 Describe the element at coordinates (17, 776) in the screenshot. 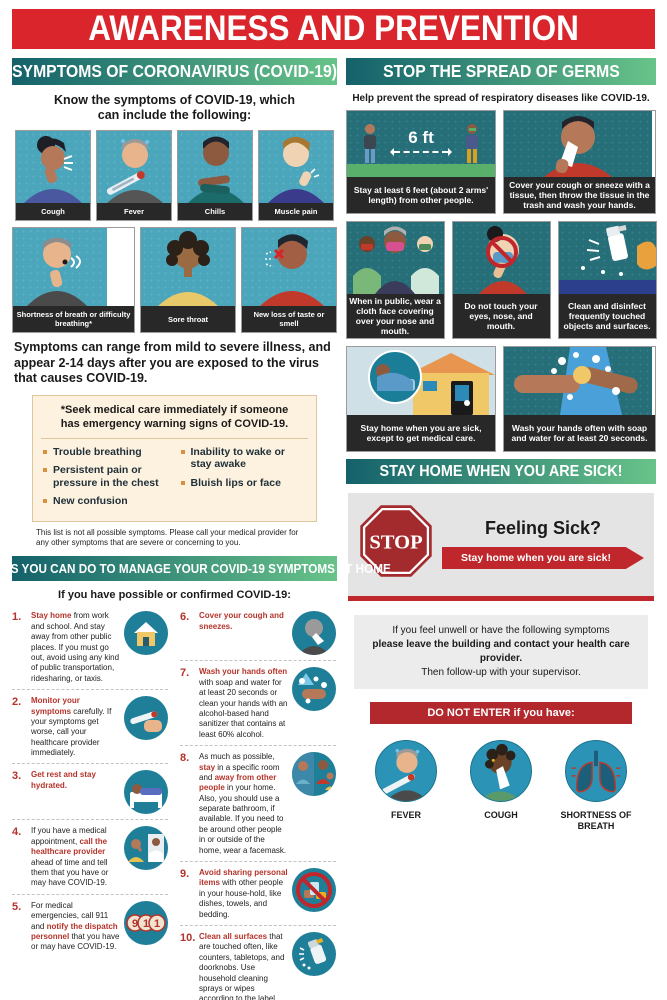

I see `item-number: 3.` at that location.